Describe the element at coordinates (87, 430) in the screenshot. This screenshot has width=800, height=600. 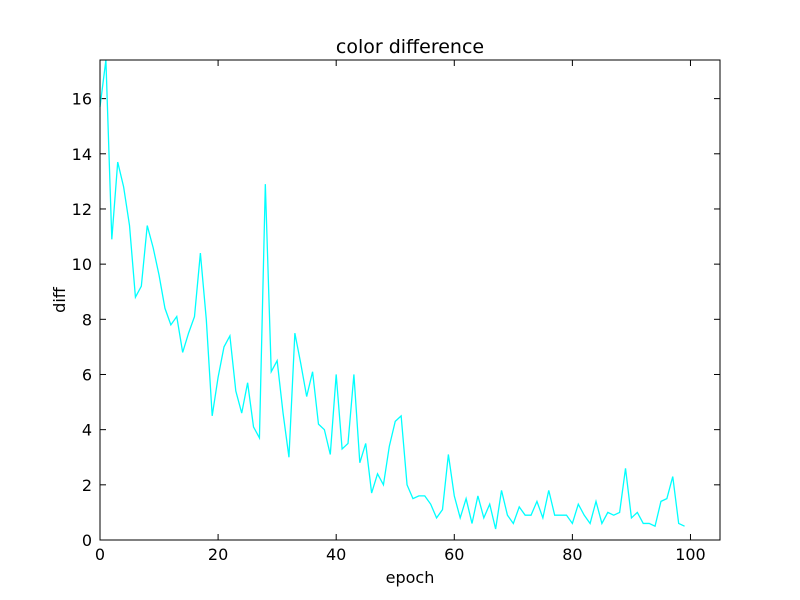
I see `y-tick-label: 4` at that location.